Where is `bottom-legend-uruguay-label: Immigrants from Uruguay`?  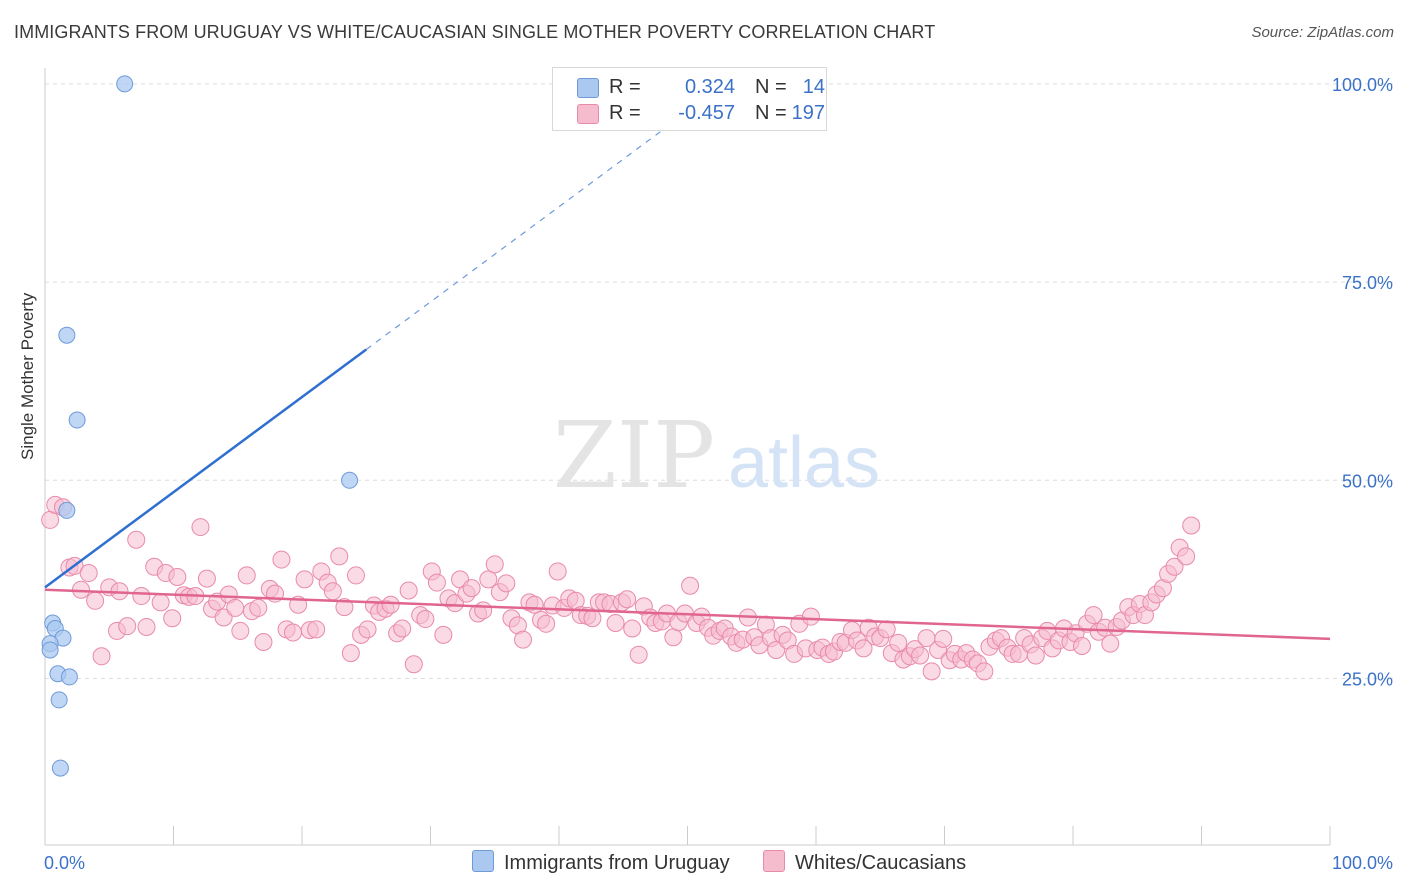 bottom-legend-uruguay-label: Immigrants from Uruguay is located at coordinates (617, 863).